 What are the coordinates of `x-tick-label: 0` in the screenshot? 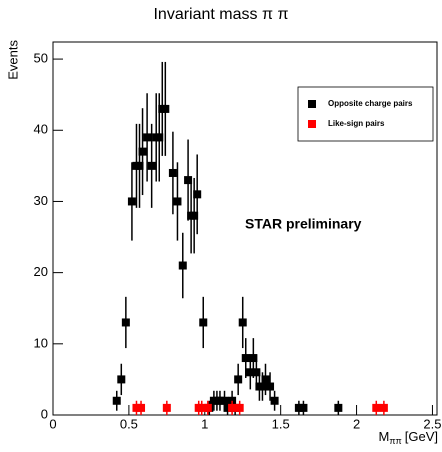 It's located at (52, 423).